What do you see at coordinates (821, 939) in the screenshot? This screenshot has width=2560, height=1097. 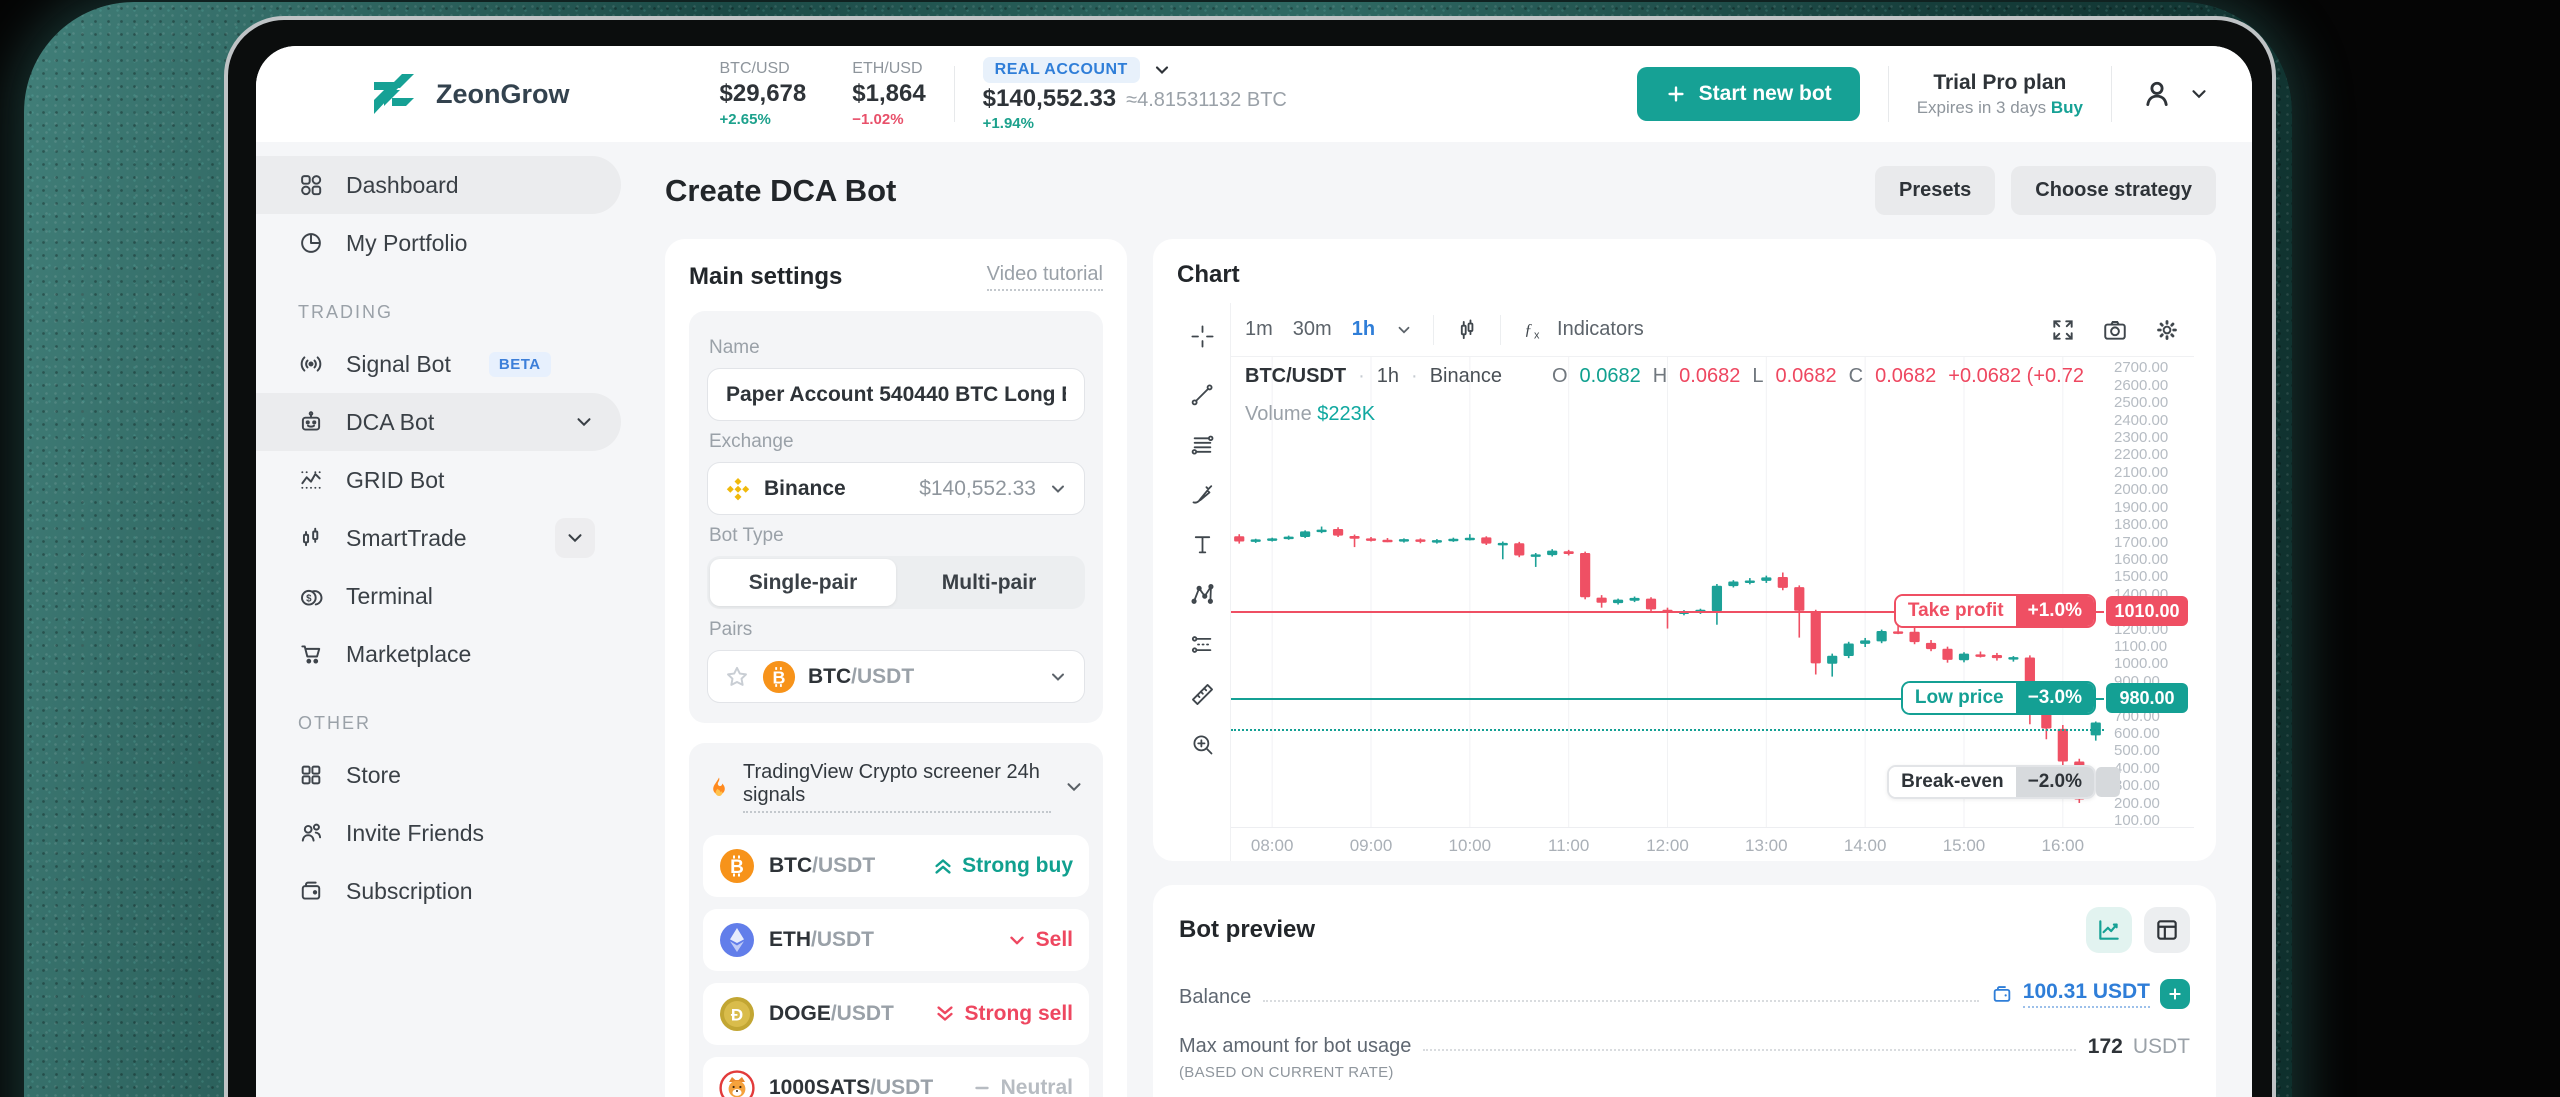 I see `pair-name: ETH/USDT` at bounding box center [821, 939].